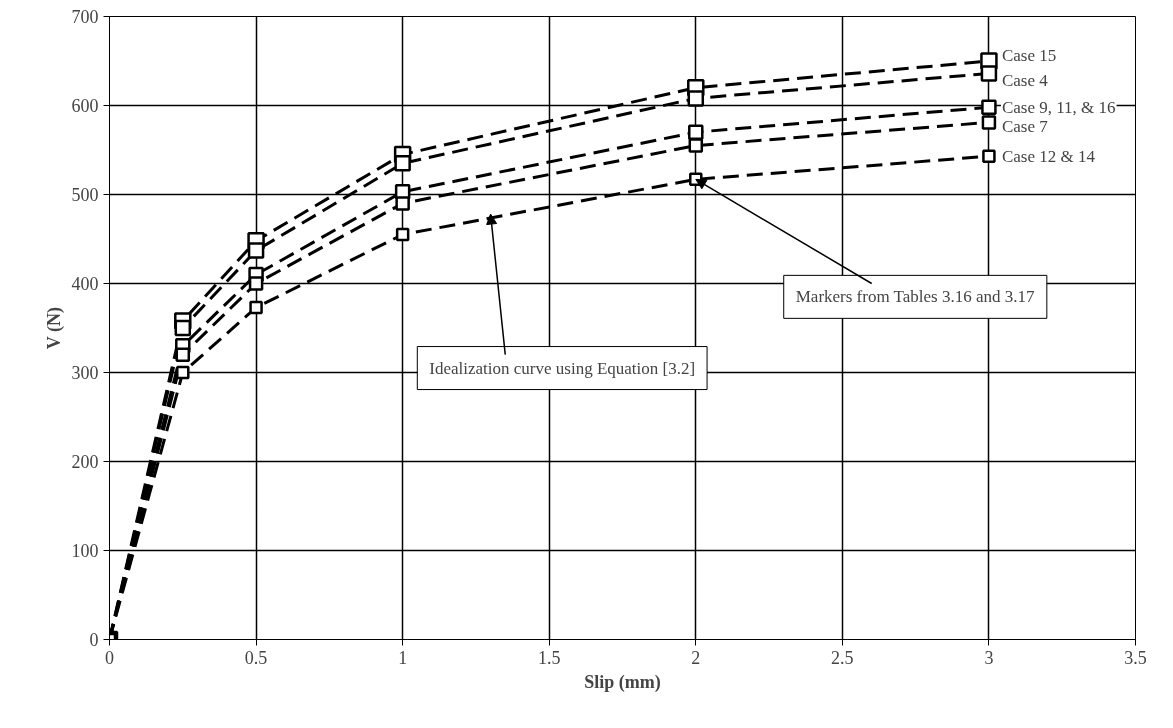 The image size is (1173, 728). What do you see at coordinates (1048, 156) in the screenshot?
I see `series-label: Case 12 & 14` at bounding box center [1048, 156].